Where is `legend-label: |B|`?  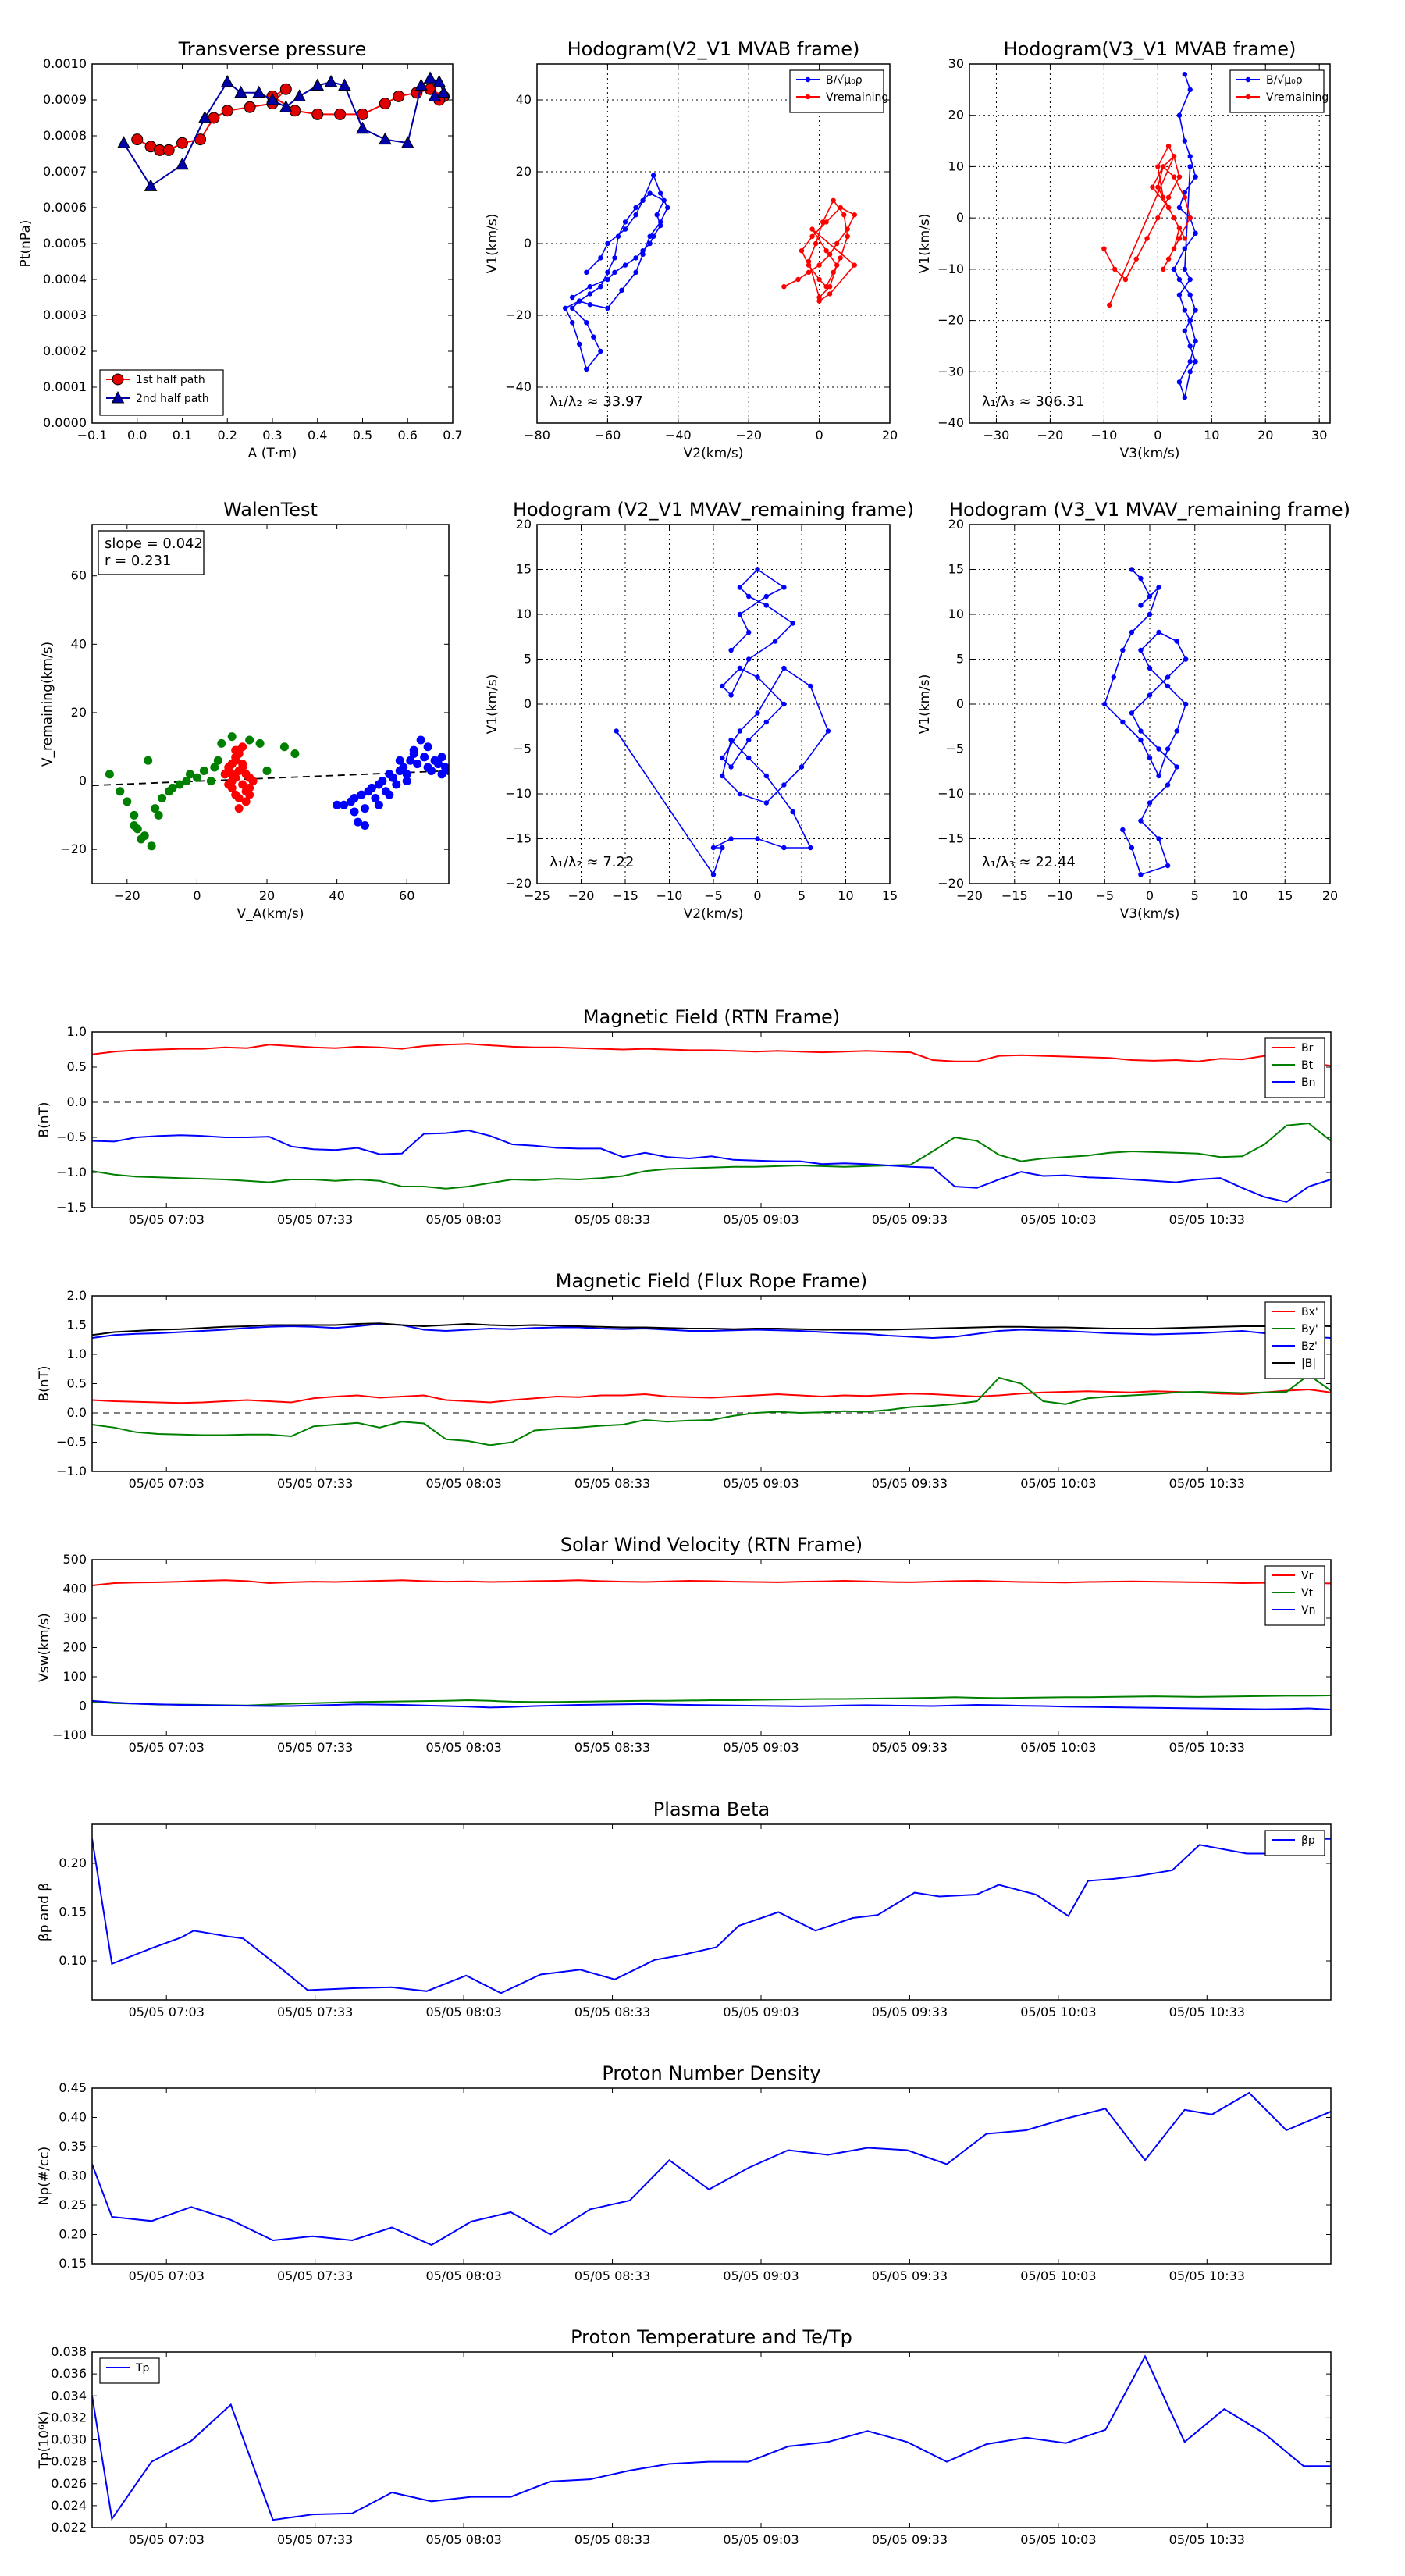 legend-label: |B| is located at coordinates (1308, 1363).